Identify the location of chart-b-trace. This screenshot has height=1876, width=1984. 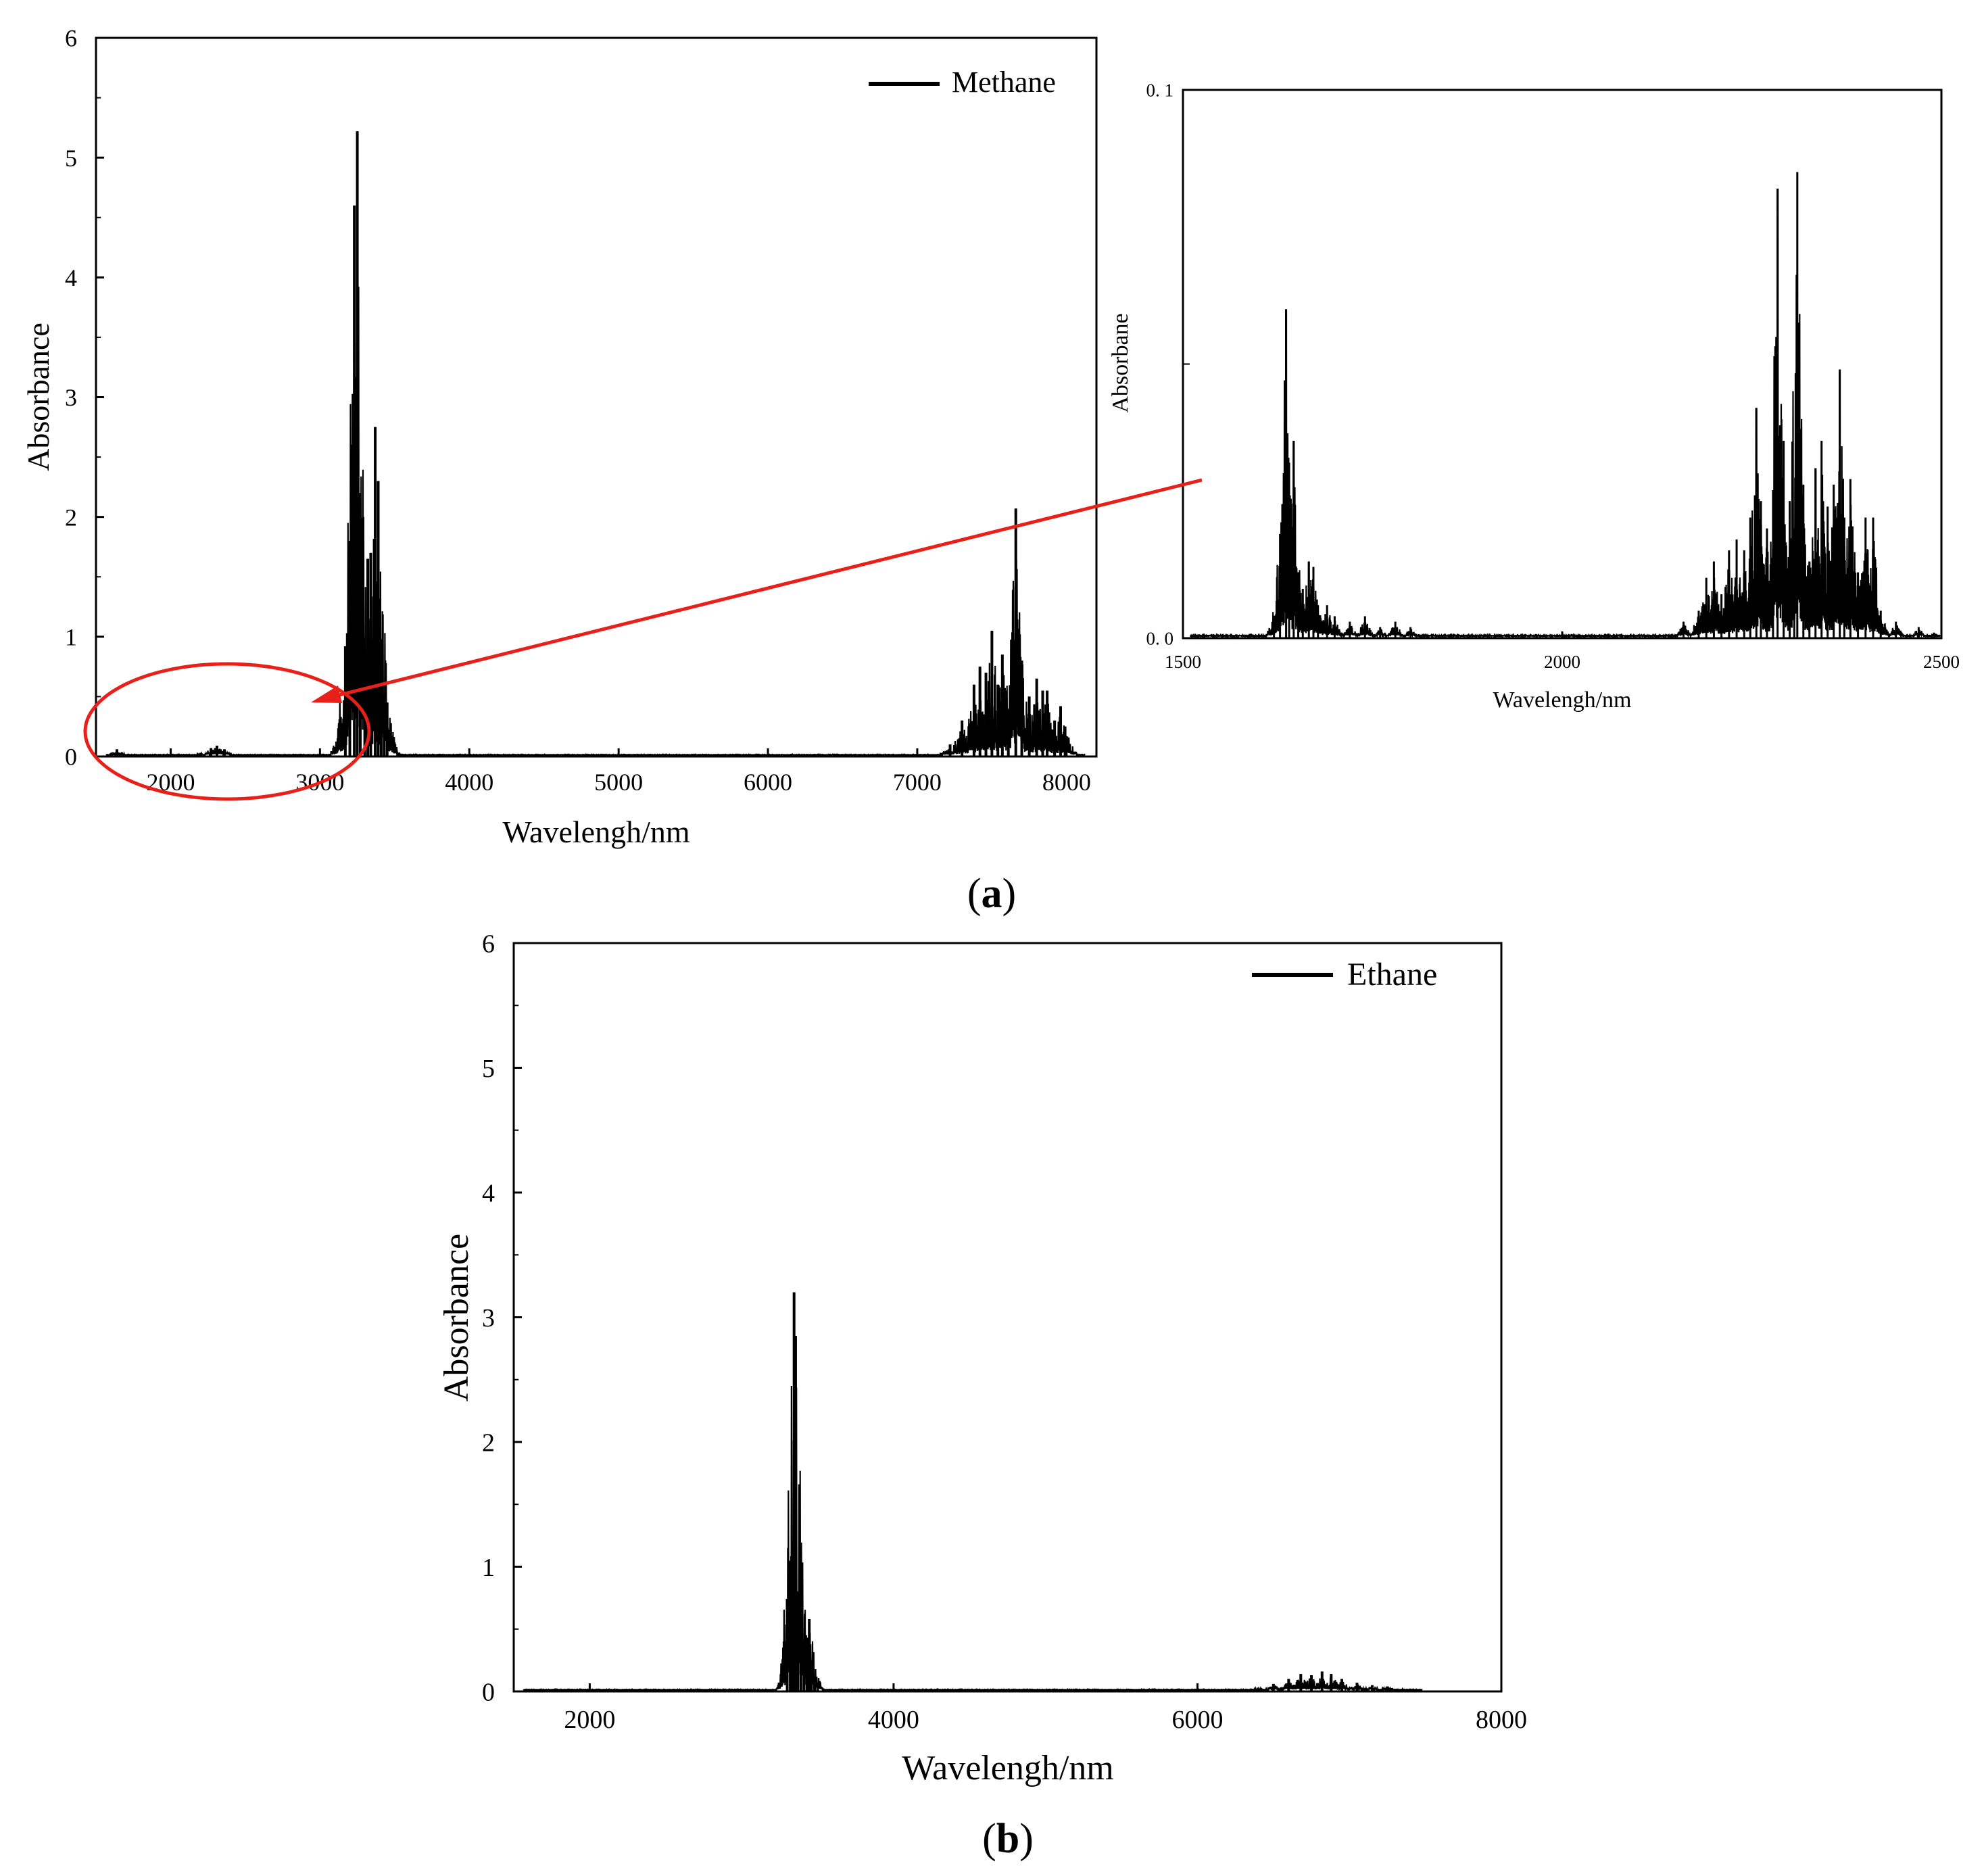
(973, 1492).